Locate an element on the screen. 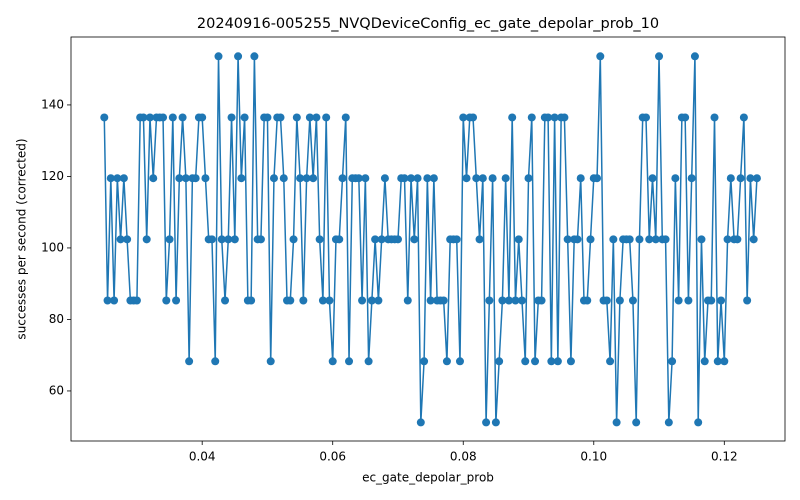  x-tick-label: 0.06 is located at coordinates (332, 457).